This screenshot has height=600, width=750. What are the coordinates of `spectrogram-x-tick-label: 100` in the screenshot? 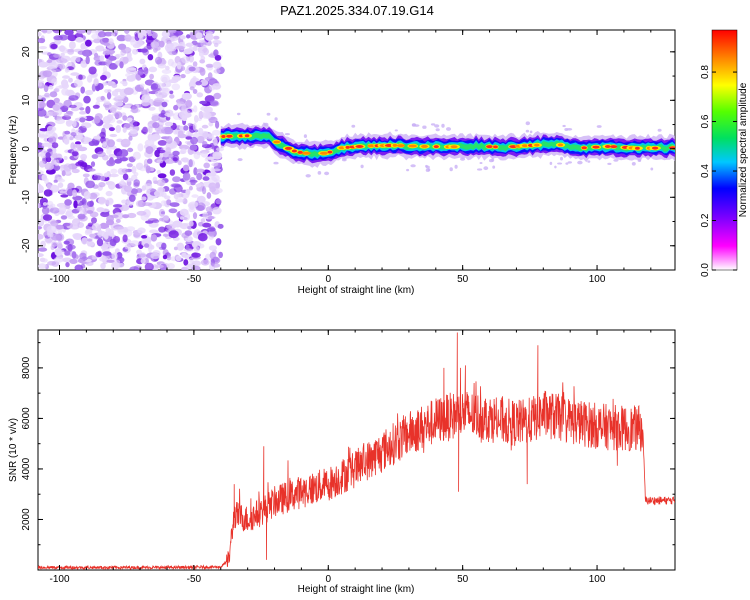 It's located at (597, 279).